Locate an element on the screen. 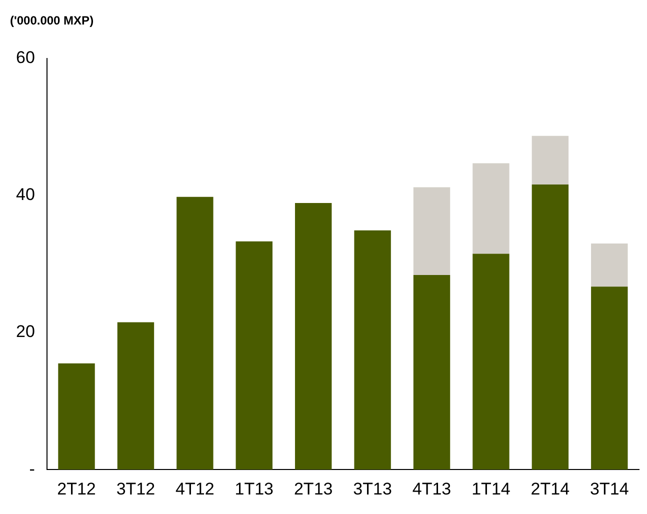 The image size is (647, 514). y-tick-label: 60 is located at coordinates (25, 58).